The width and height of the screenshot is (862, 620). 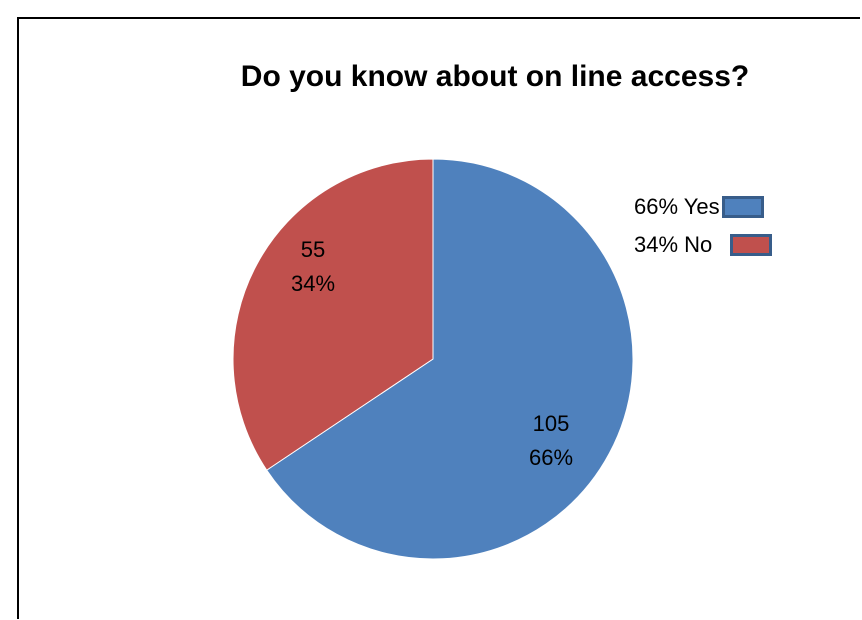 What do you see at coordinates (333, 314) in the screenshot?
I see `pie-slice-no` at bounding box center [333, 314].